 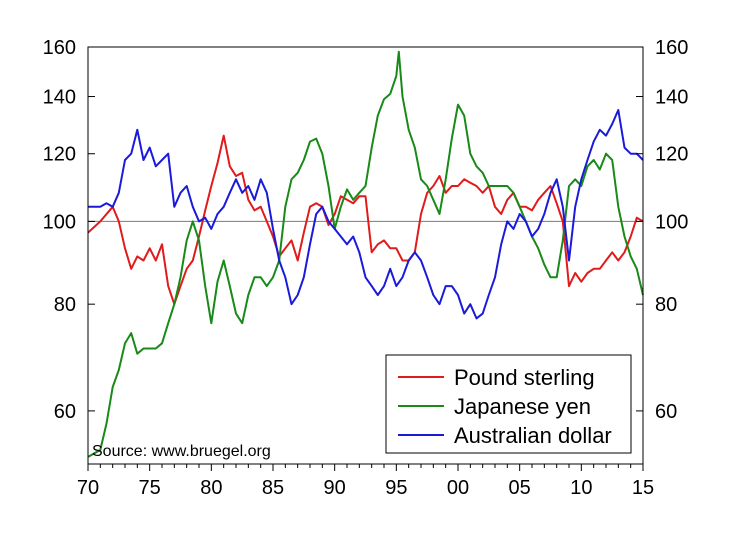 What do you see at coordinates (150, 488) in the screenshot?
I see `x-tick-label: 75` at bounding box center [150, 488].